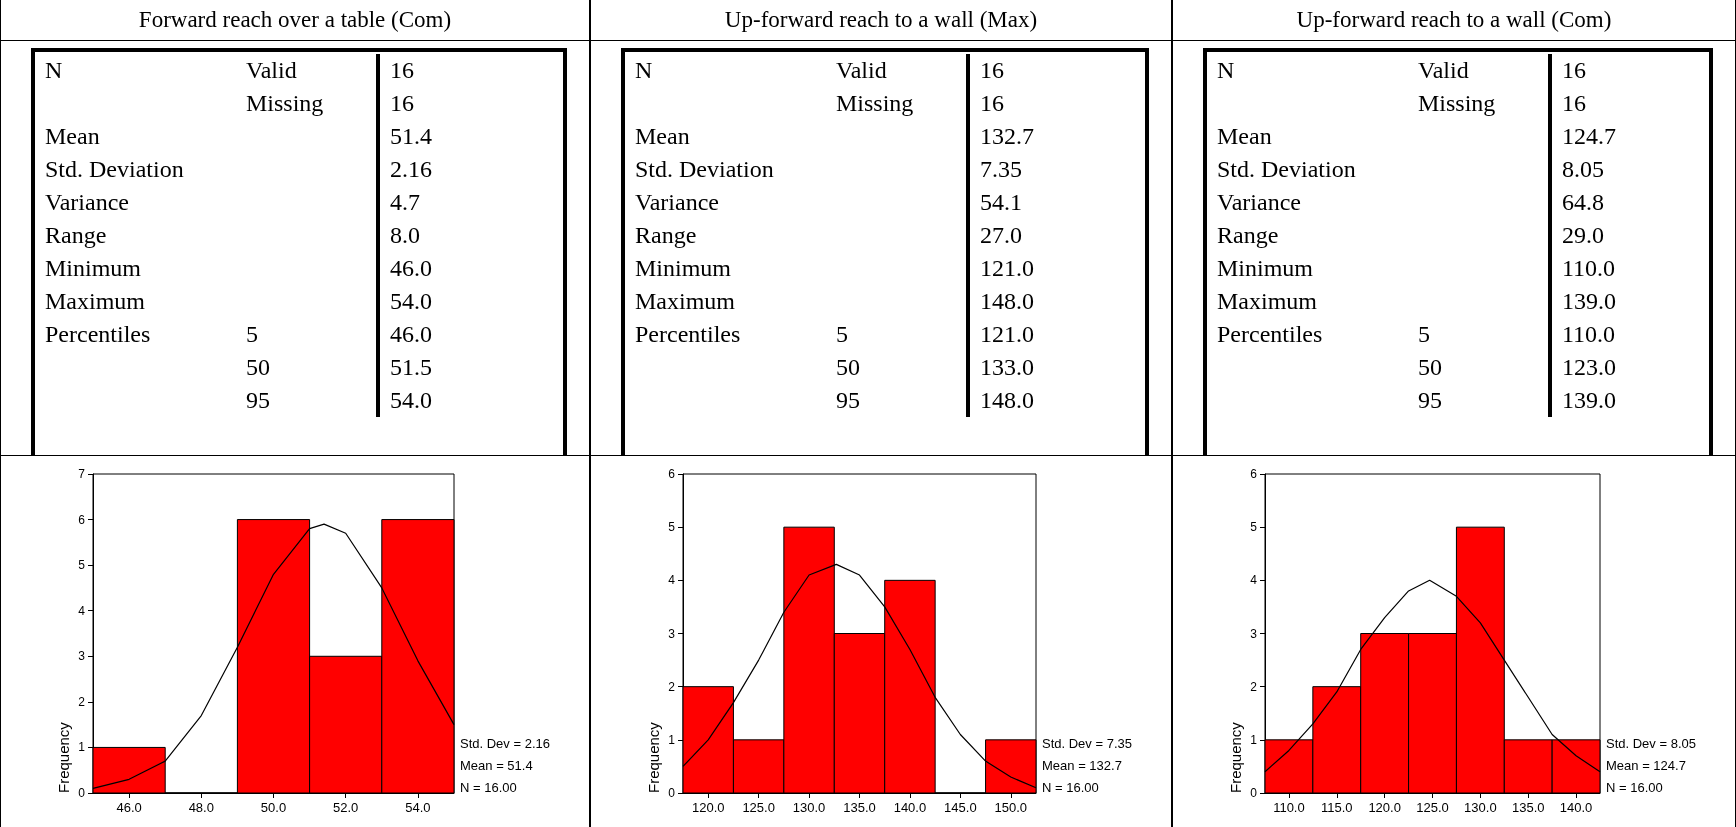 Image resolution: width=1736 pixels, height=827 pixels. Describe the element at coordinates (960, 807) in the screenshot. I see `x-tick-label: 145.0` at that location.